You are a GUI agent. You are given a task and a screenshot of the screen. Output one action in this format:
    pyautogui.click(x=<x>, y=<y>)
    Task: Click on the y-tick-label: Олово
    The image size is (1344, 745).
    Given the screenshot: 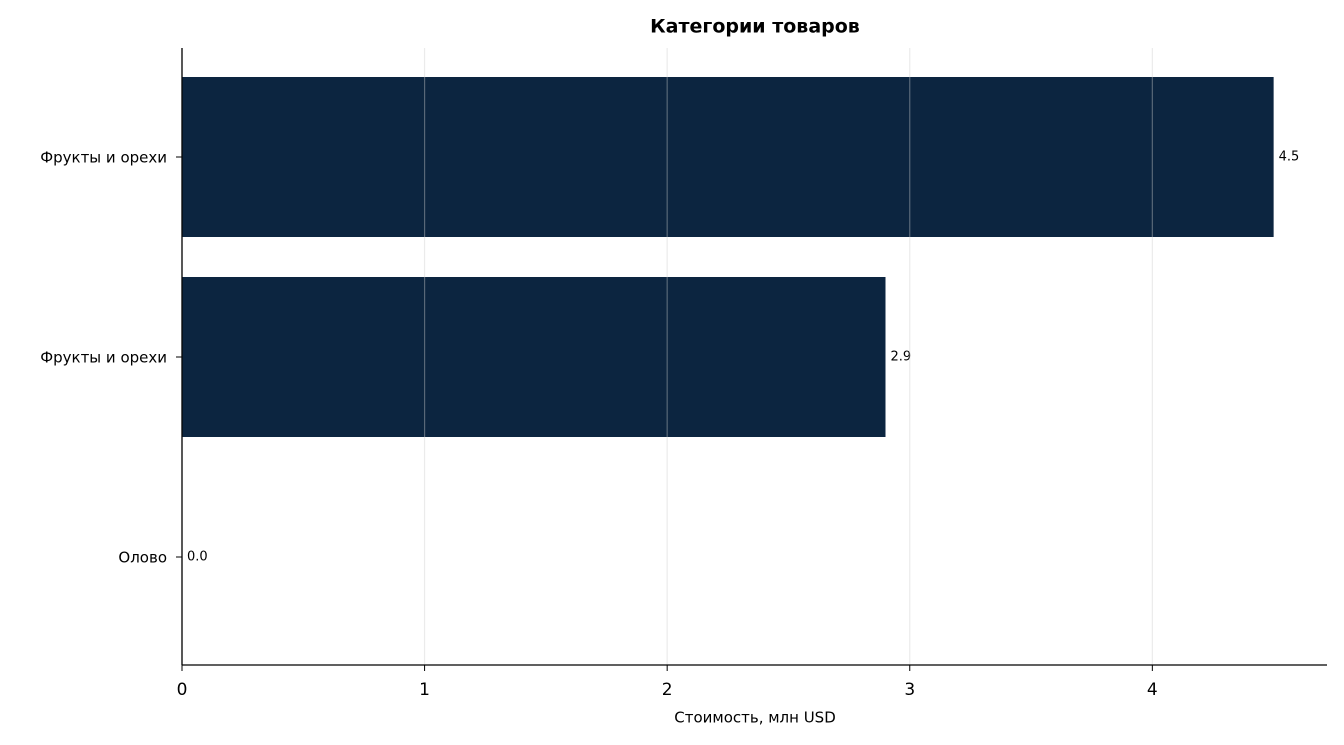 What is the action you would take?
    pyautogui.click(x=142, y=558)
    